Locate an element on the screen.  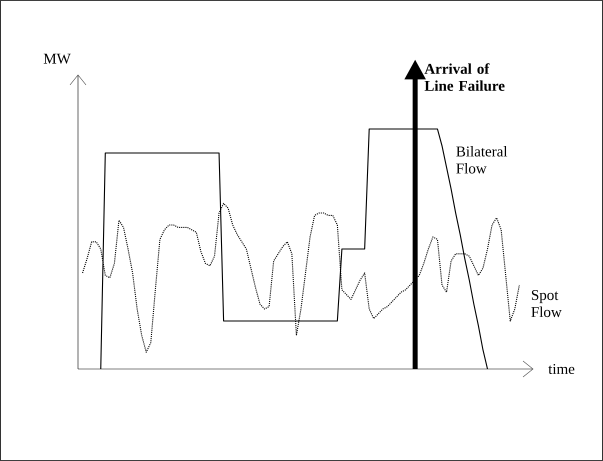
series-label: Bilateral Flow is located at coordinates (482, 160).